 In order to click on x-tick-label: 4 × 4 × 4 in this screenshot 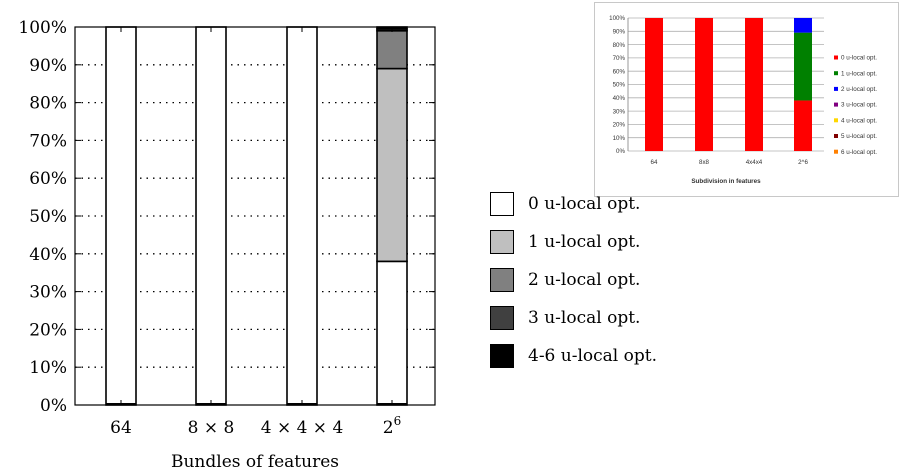, I will do `click(302, 428)`.